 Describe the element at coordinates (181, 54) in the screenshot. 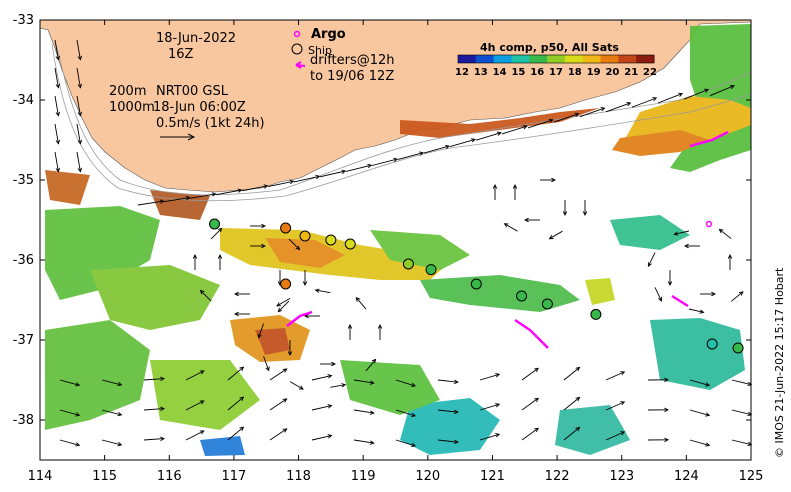

I see `time-label: 16Z` at that location.